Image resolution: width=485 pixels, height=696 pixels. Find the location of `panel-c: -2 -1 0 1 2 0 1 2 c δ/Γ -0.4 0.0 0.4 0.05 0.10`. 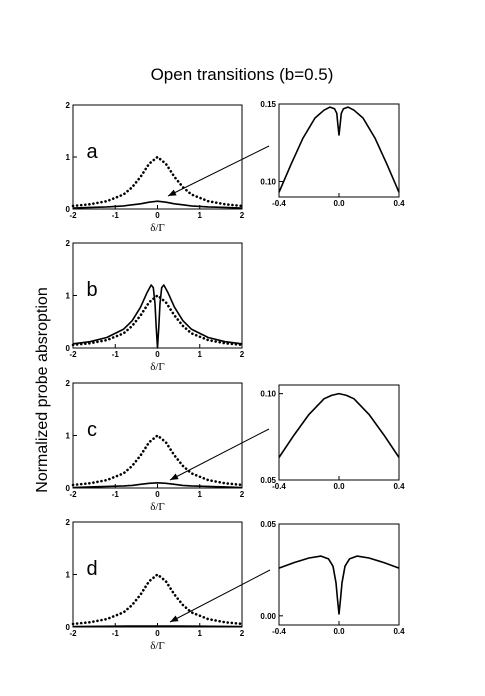

panel-c: -2 -1 0 1 2 0 1 2 c δ/Γ -0.4 0.0 0.4 0.05 0.10 is located at coordinates (236, 446).